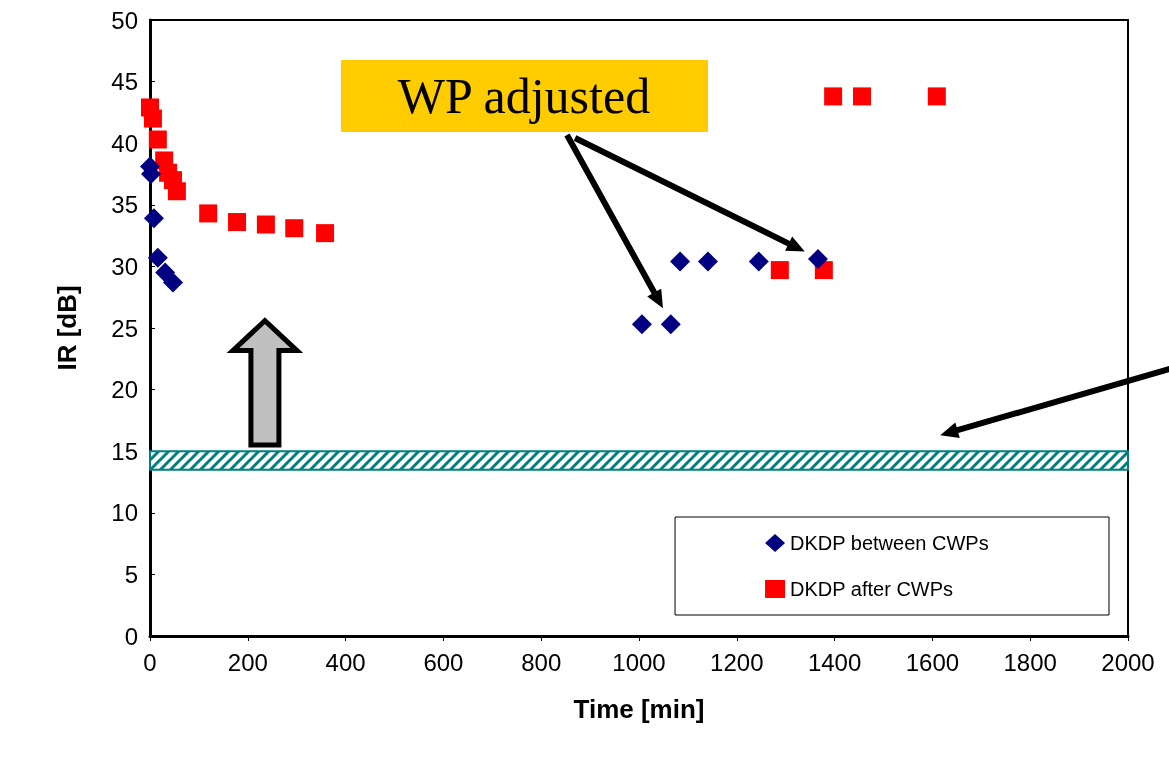 Image resolution: width=1169 pixels, height=770 pixels. I want to click on y-tick-label: 30, so click(124, 266).